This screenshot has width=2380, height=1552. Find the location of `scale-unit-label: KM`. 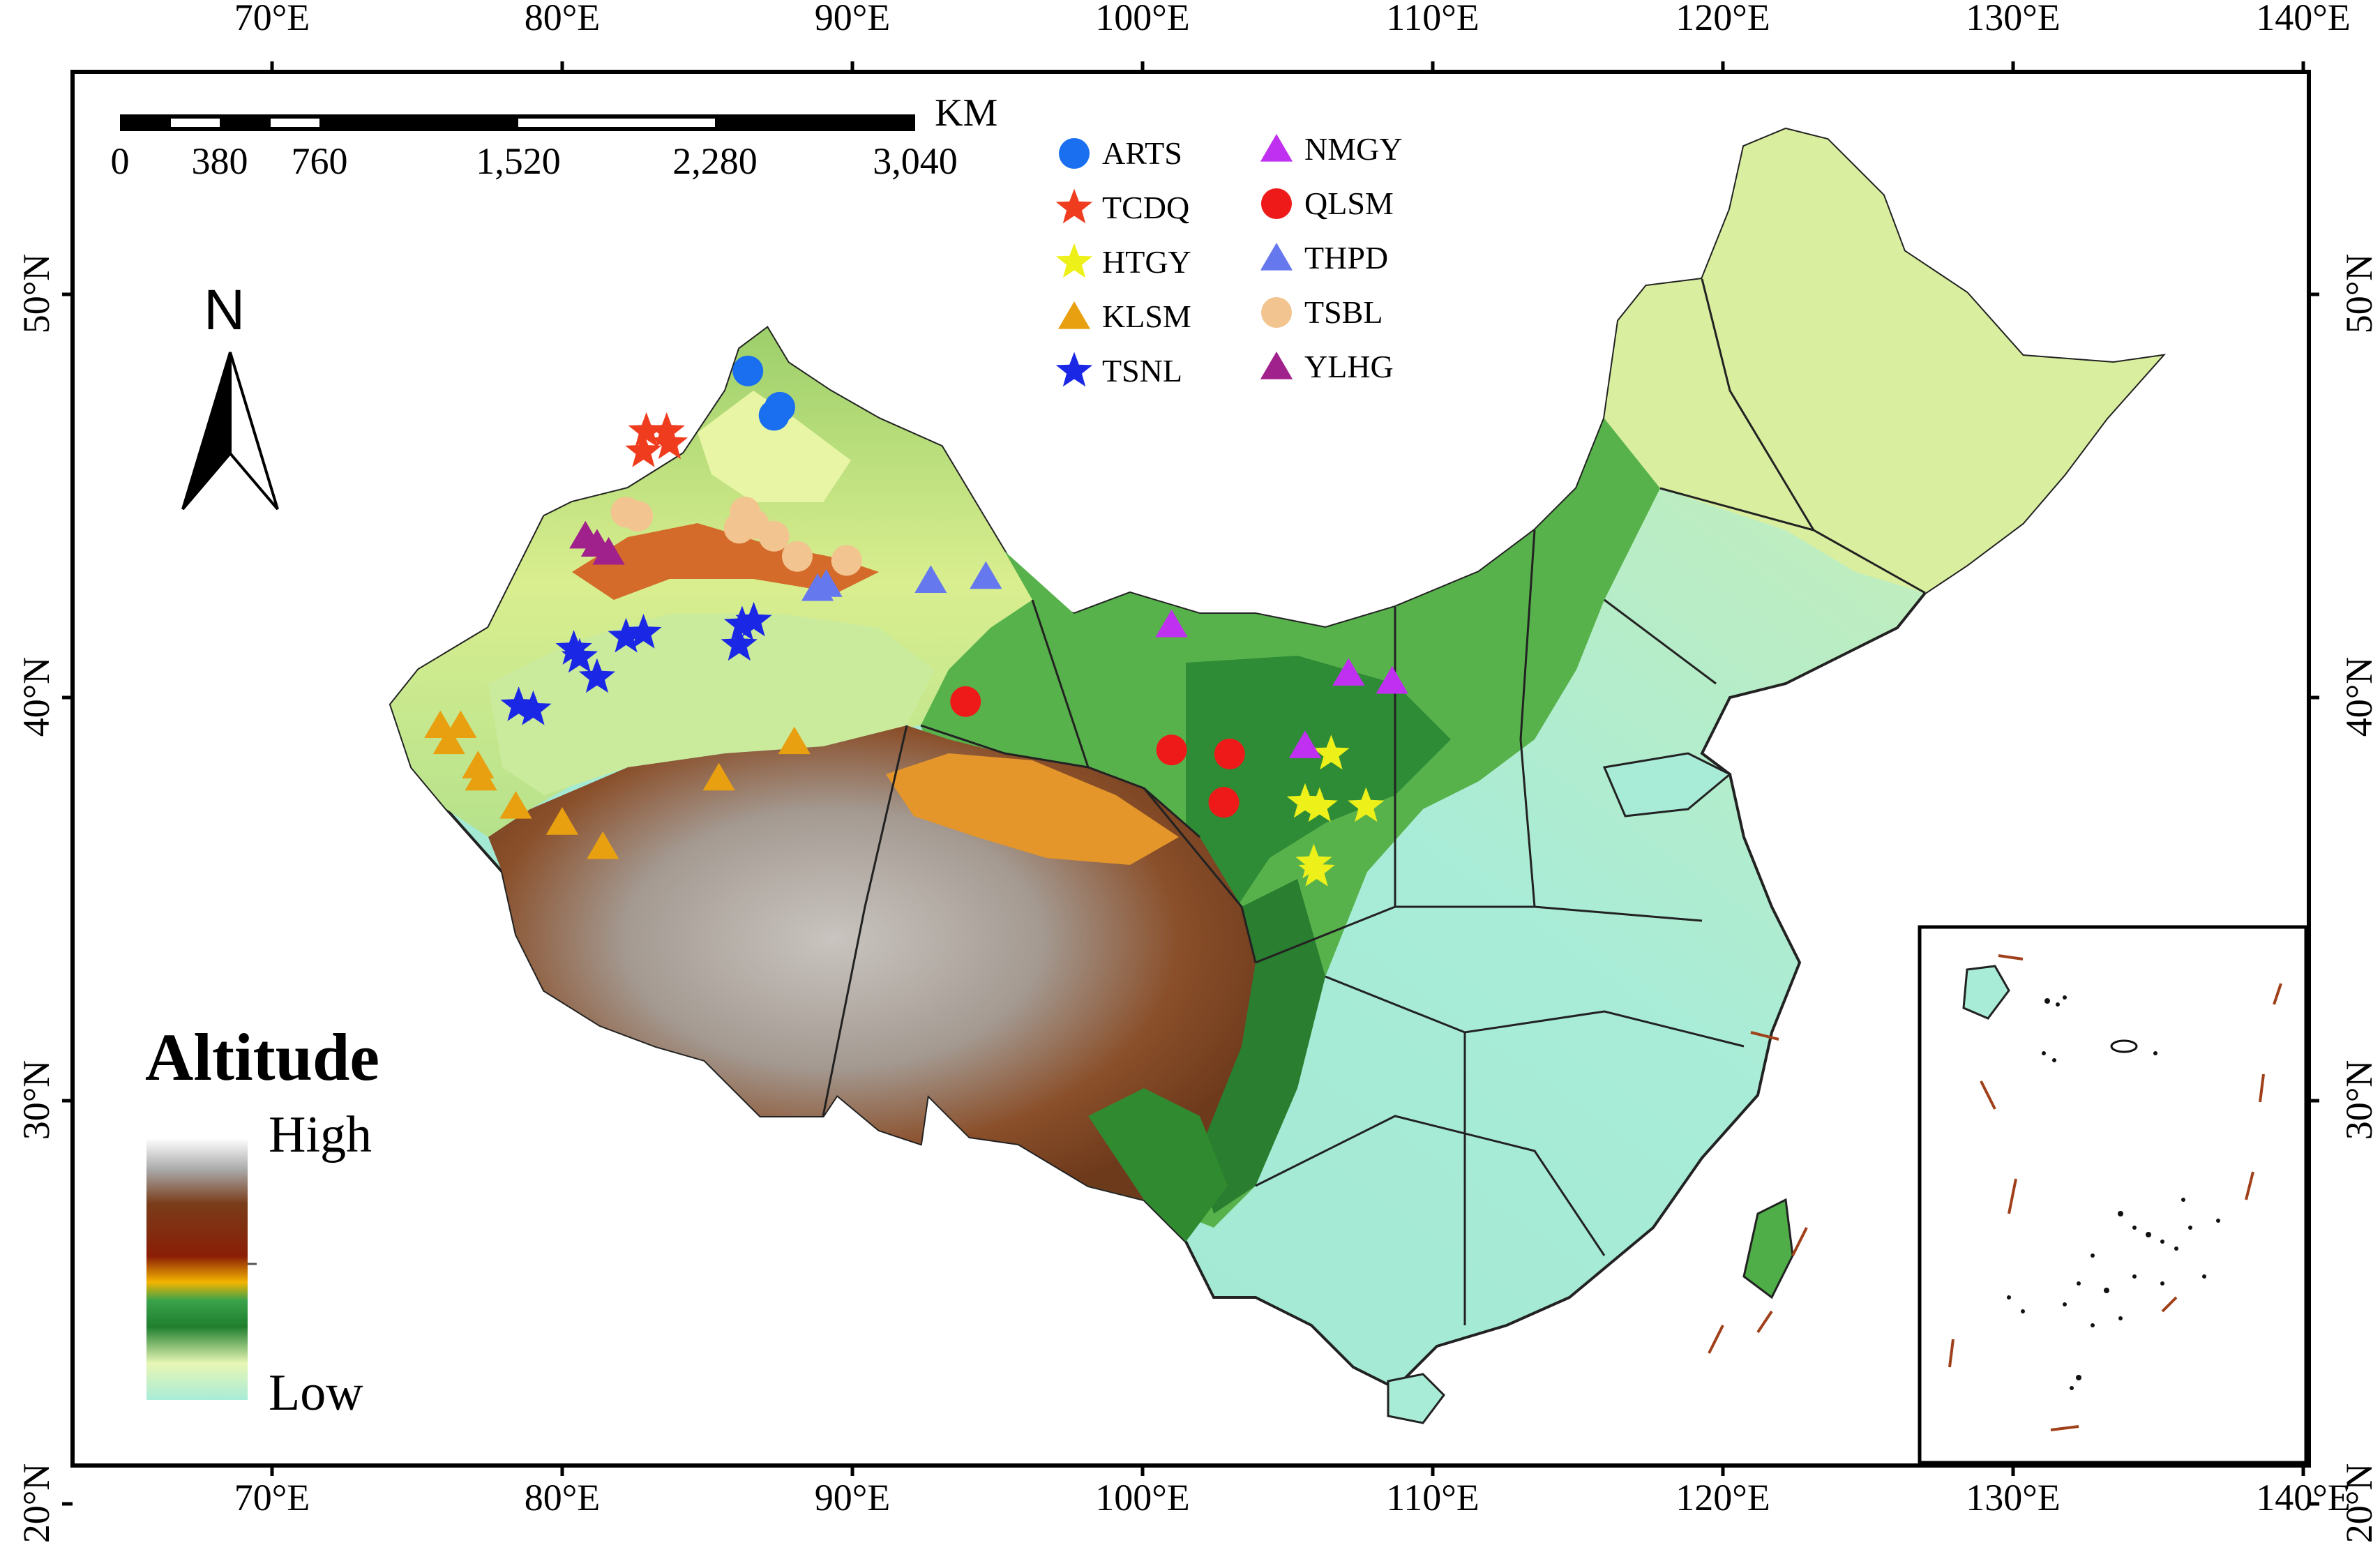

scale-unit-label: KM is located at coordinates (966, 113).